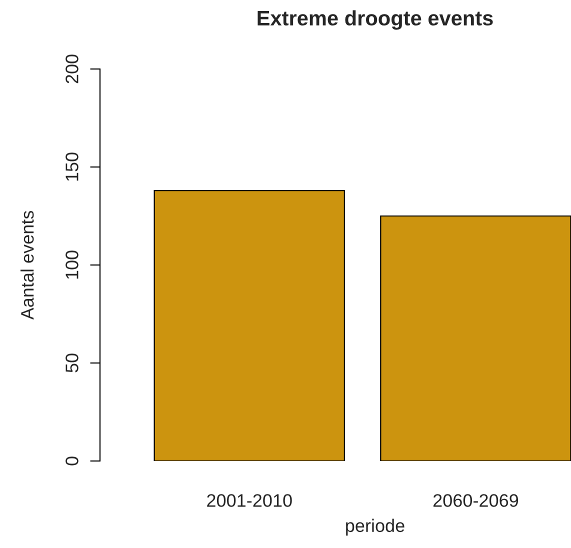 This screenshot has width=571, height=548. What do you see at coordinates (249, 500) in the screenshot?
I see `x-tick-label: 2001-2010` at bounding box center [249, 500].